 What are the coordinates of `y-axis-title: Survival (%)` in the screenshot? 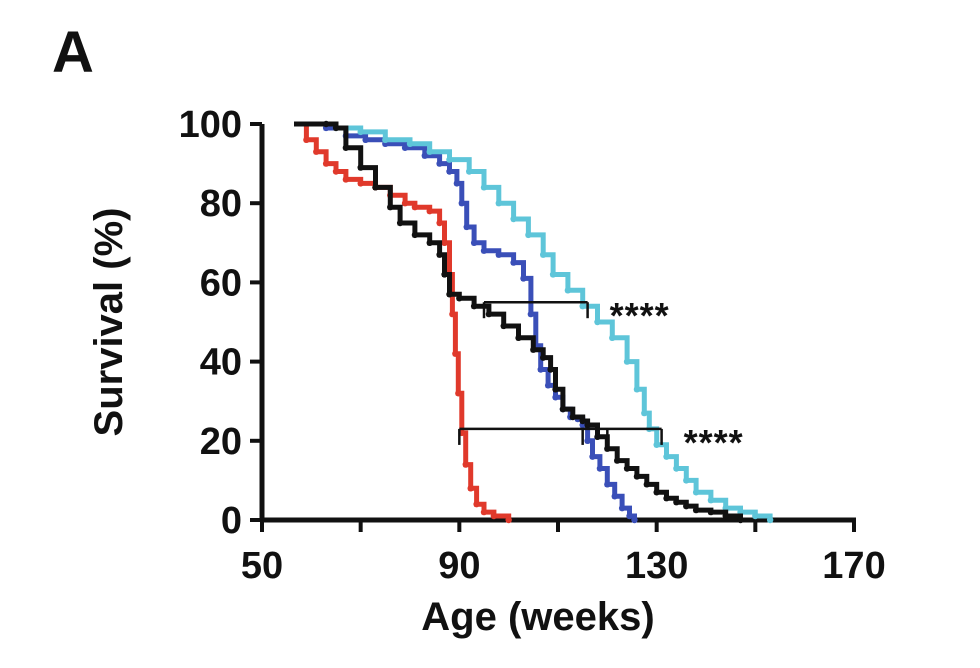 It's located at (109, 322).